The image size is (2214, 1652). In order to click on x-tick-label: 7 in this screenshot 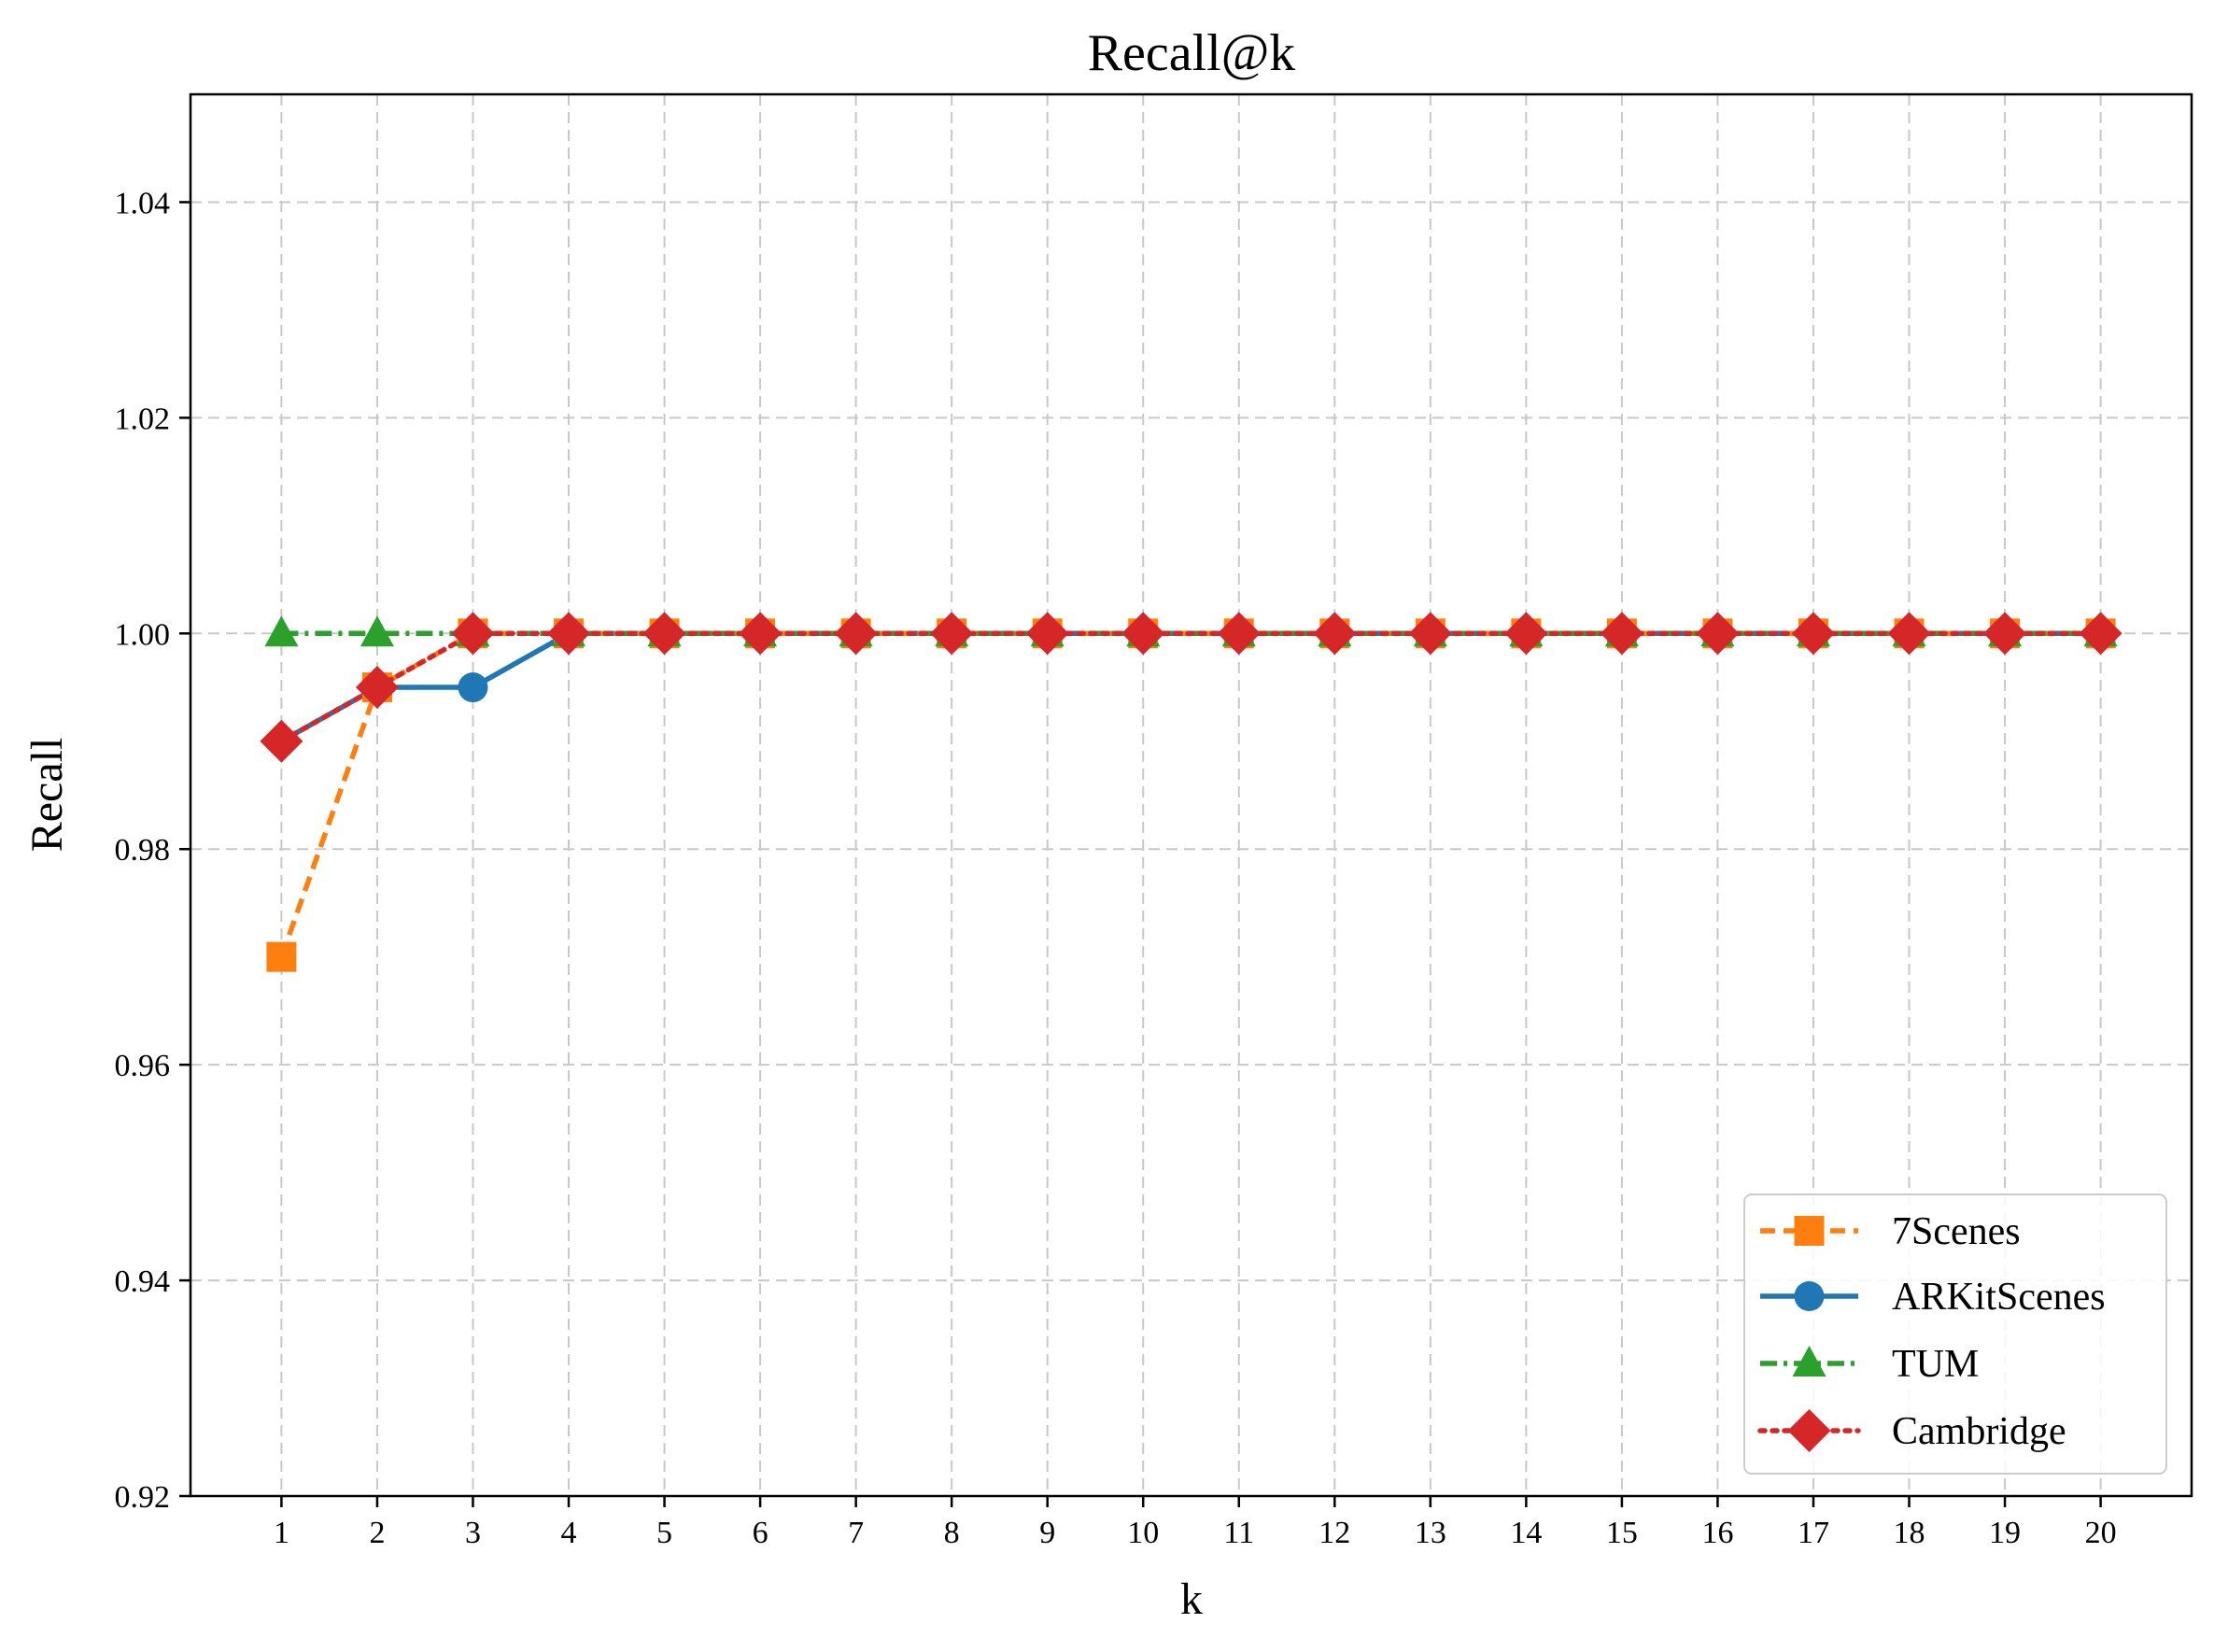, I will do `click(856, 1533)`.